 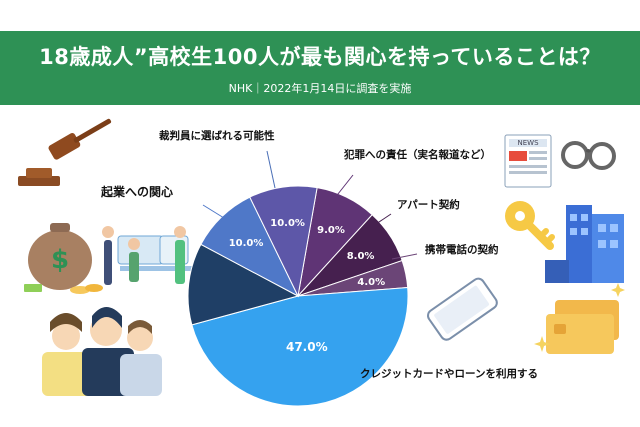 I want to click on gavel-icon, so click(x=65, y=152).